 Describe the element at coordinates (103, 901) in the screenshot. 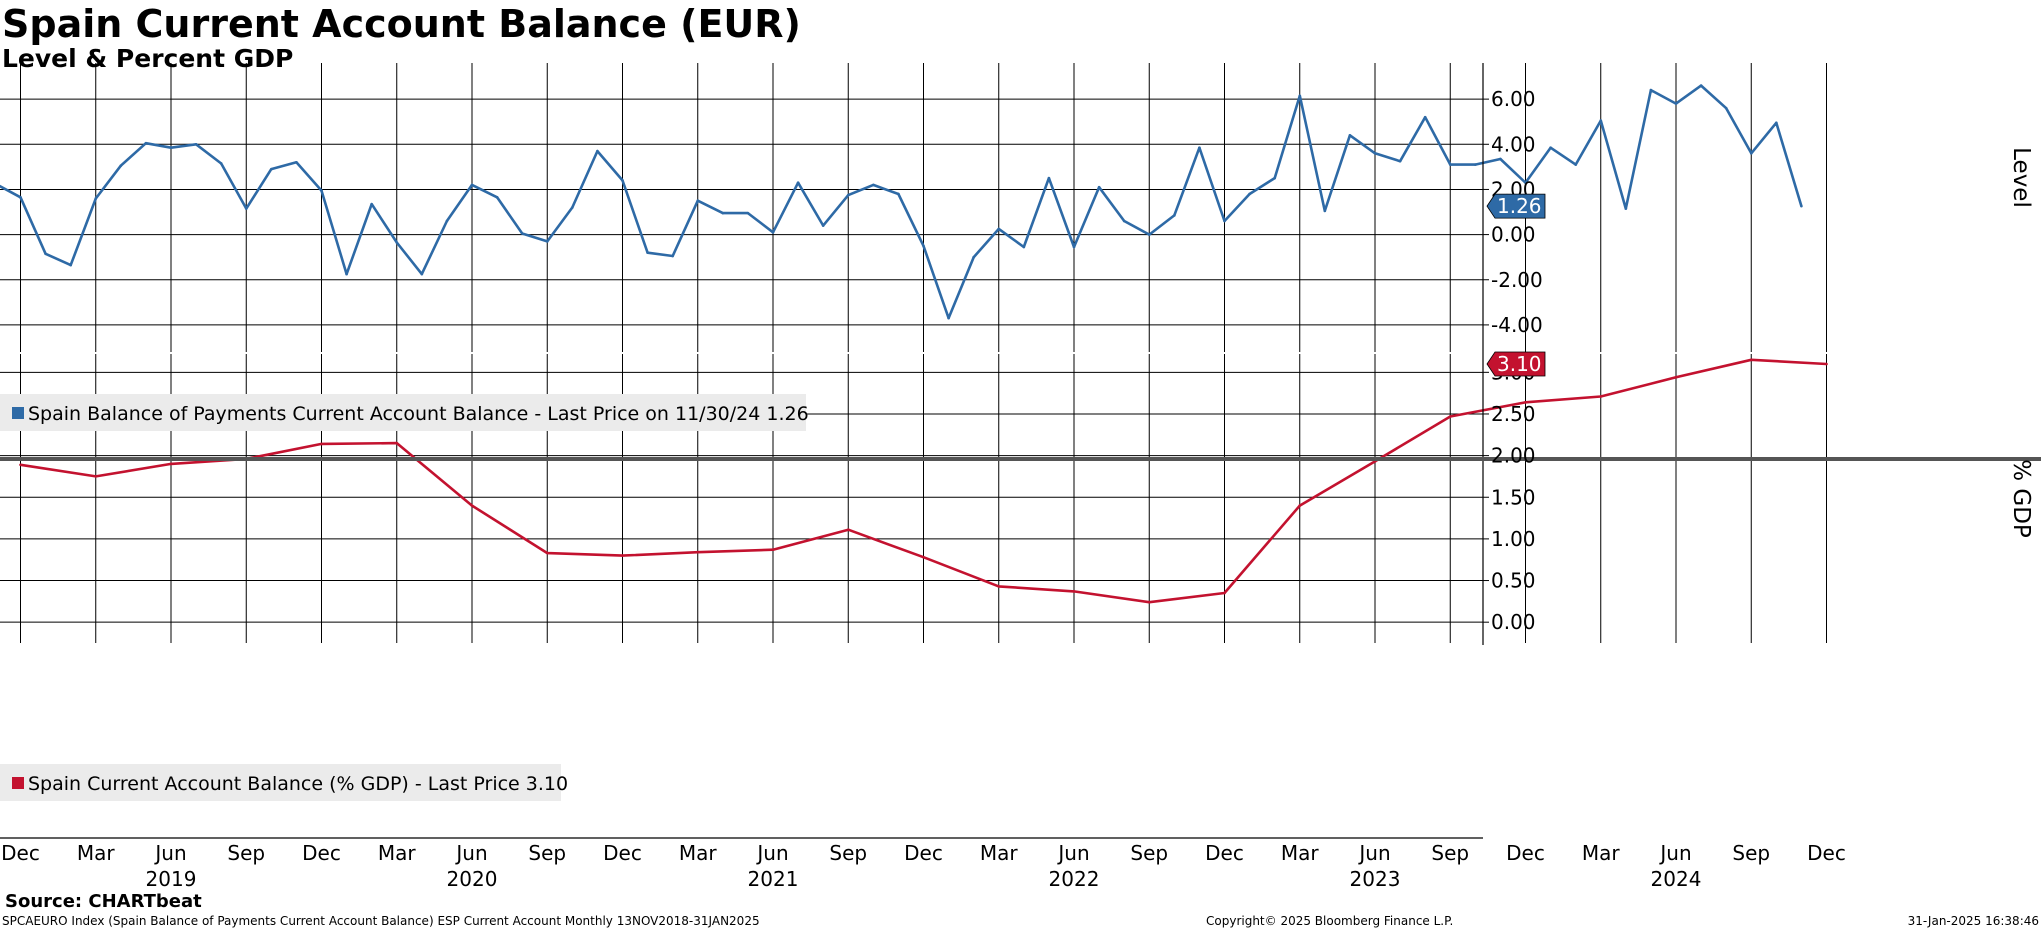

I see `source-note: Source: CHARTbeat` at that location.